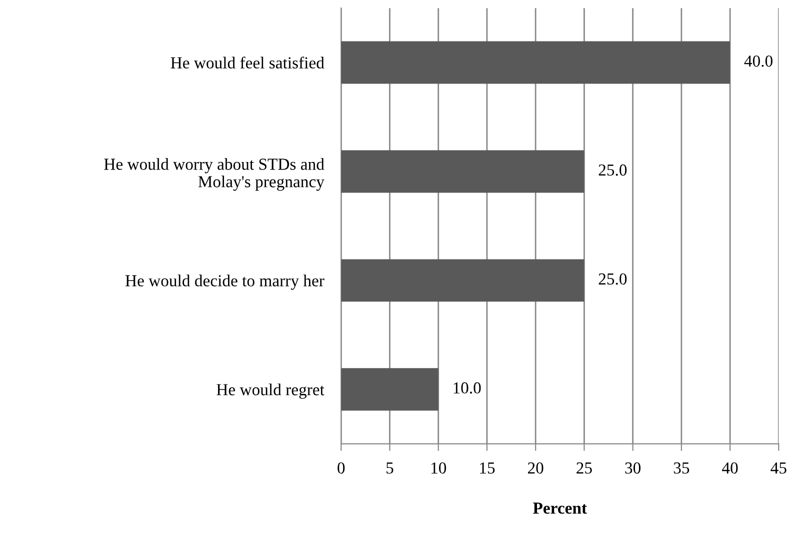  I want to click on x-tick-label: 30, so click(633, 468).